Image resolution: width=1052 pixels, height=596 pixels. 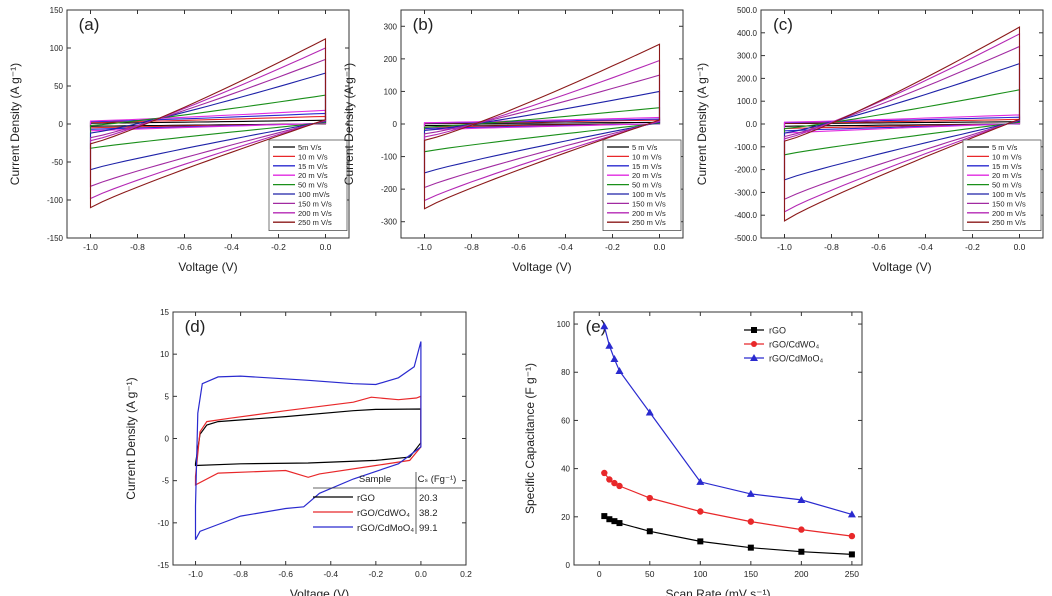 What do you see at coordinates (428, 528) in the screenshot?
I see `table-cell: 99.1` at bounding box center [428, 528].